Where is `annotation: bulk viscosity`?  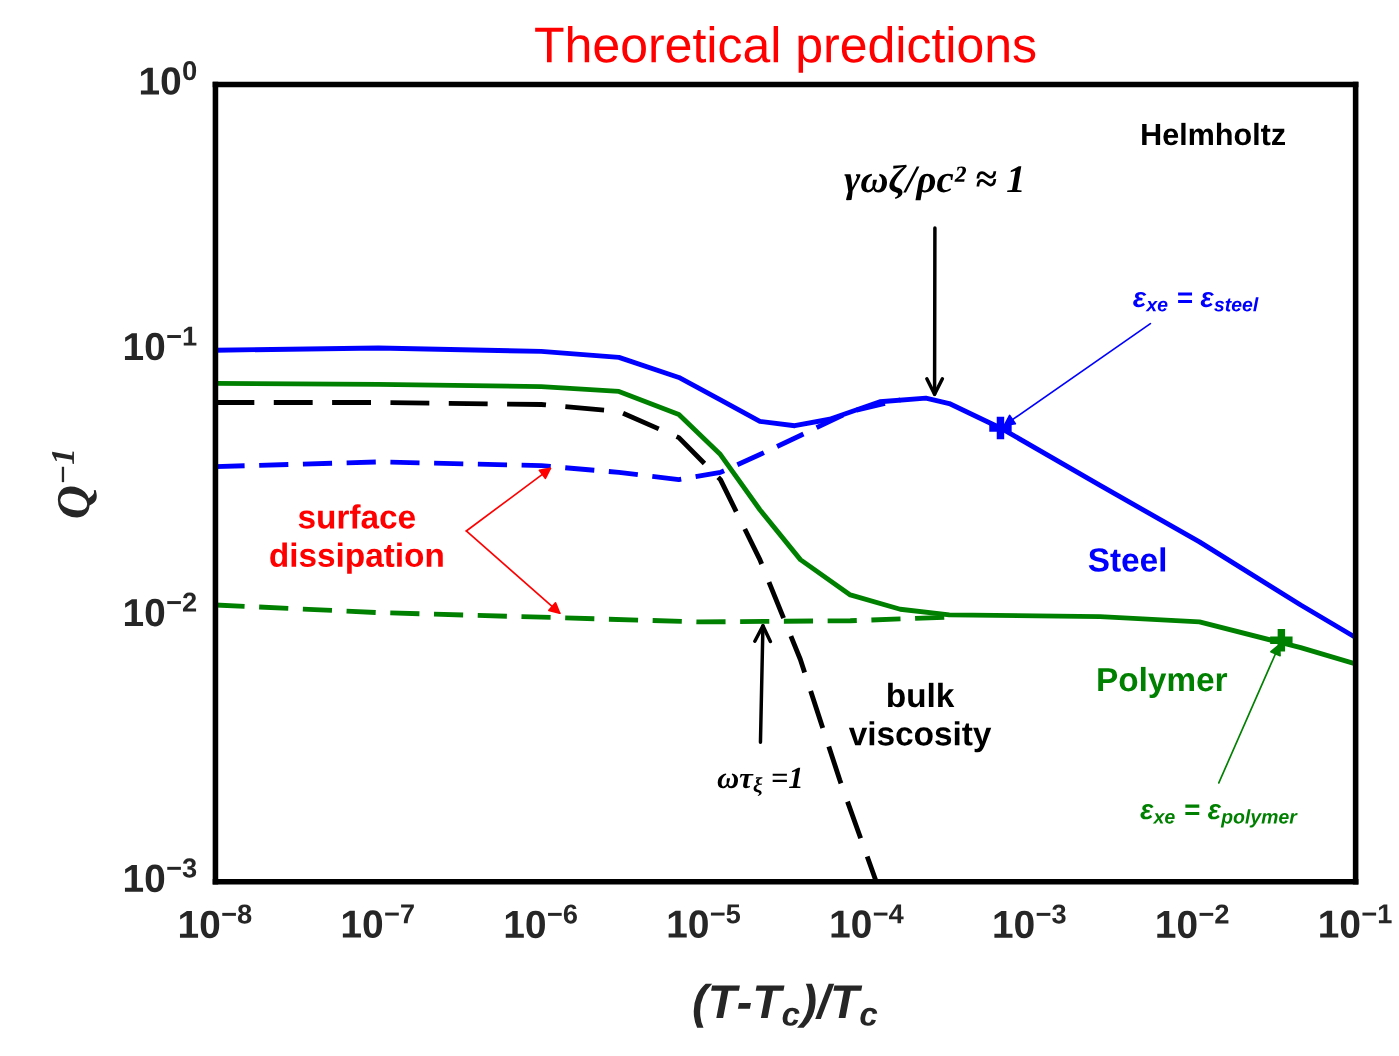 annotation: bulk viscosity is located at coordinates (920, 717).